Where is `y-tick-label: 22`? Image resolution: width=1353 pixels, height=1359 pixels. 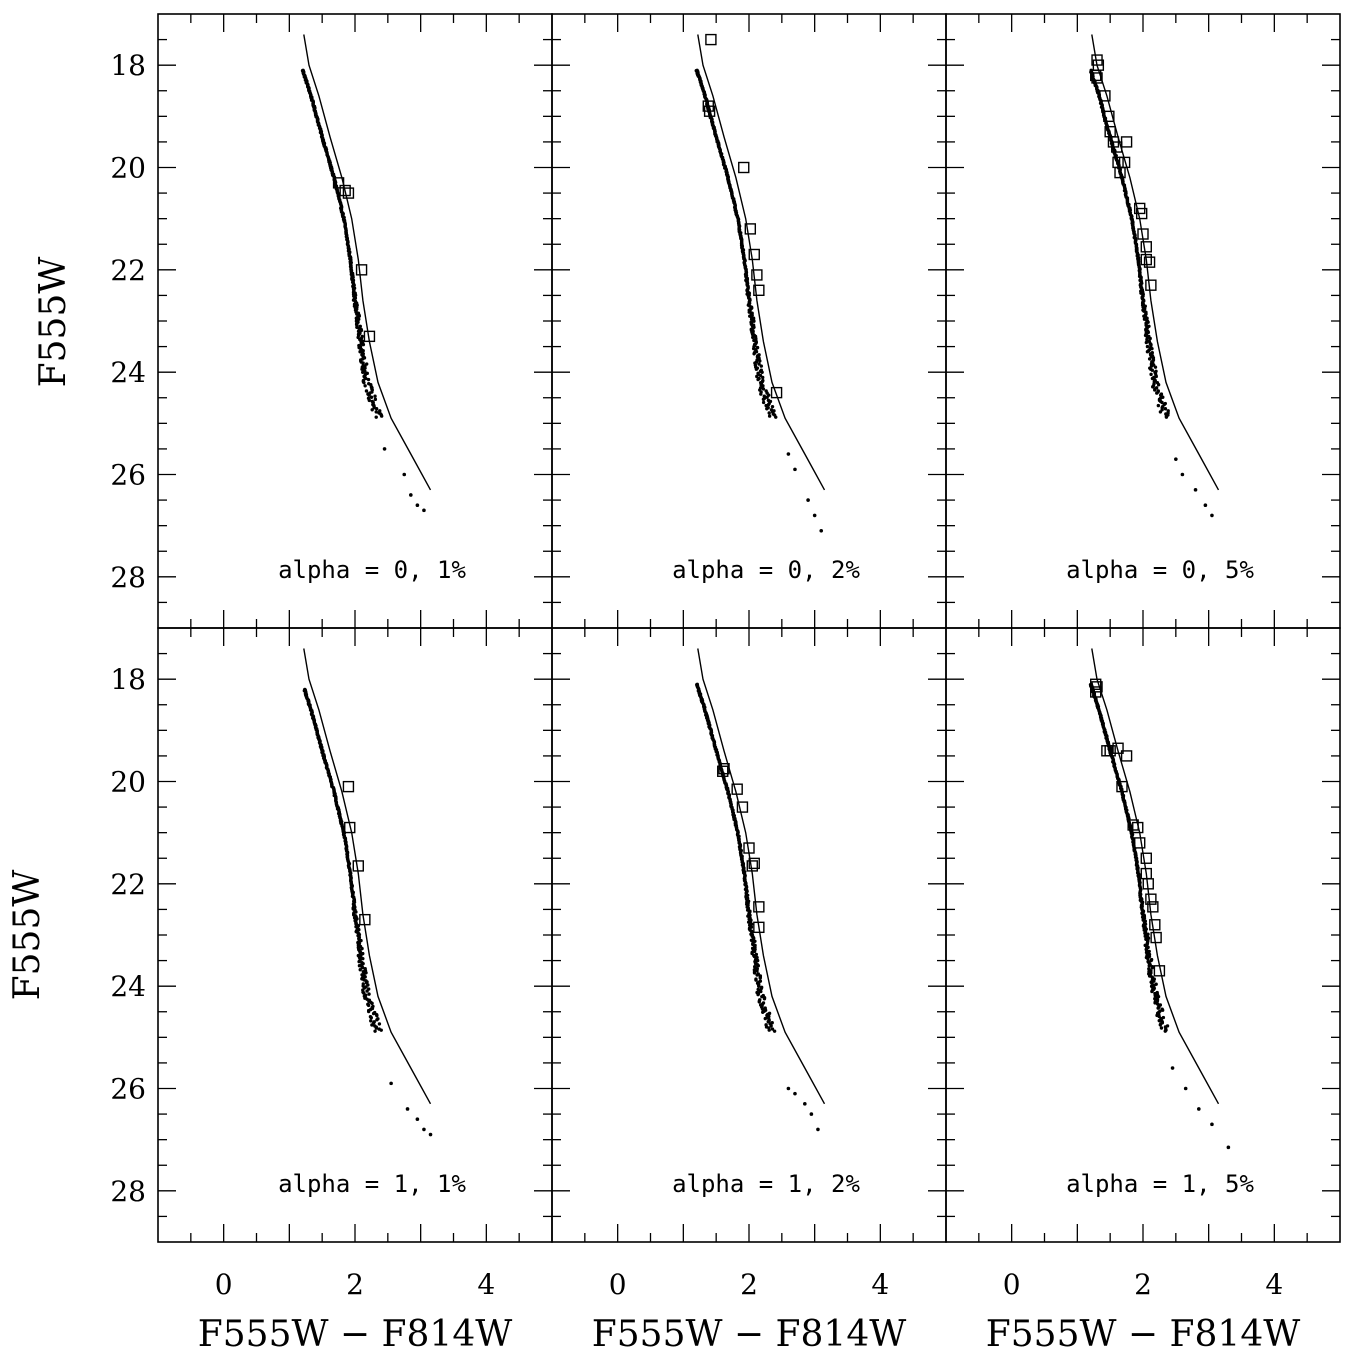
y-tick-label: 22 is located at coordinates (128, 884).